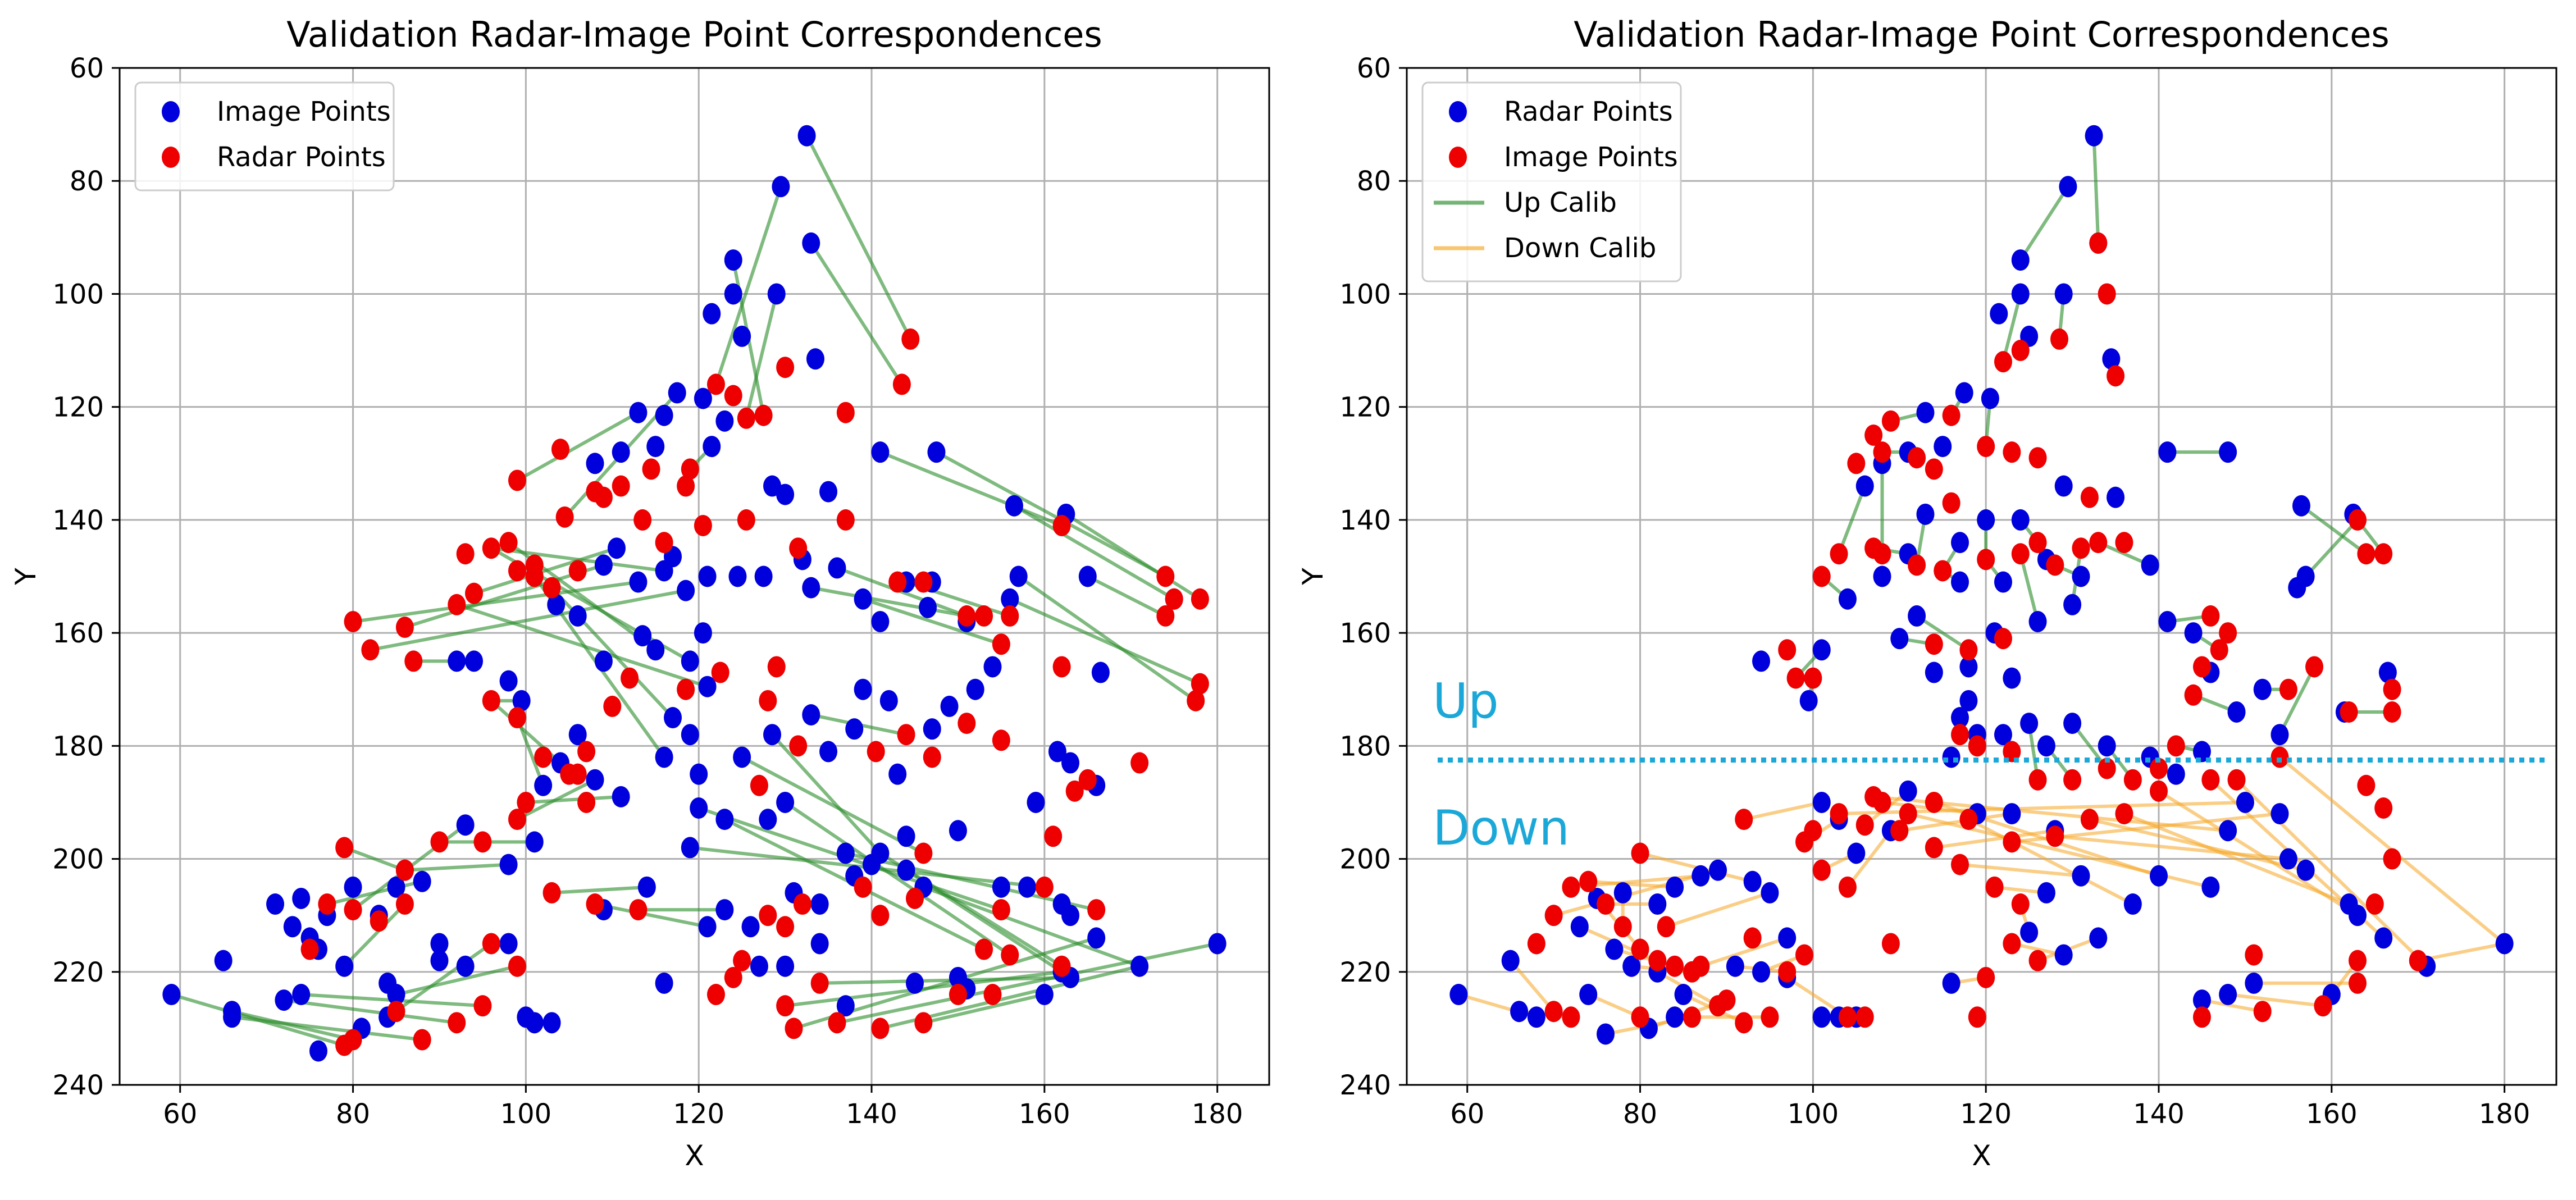 The image size is (2576, 1200). Describe the element at coordinates (264, 136) in the screenshot. I see `left-chart-legend: Image Points Radar Points` at that location.